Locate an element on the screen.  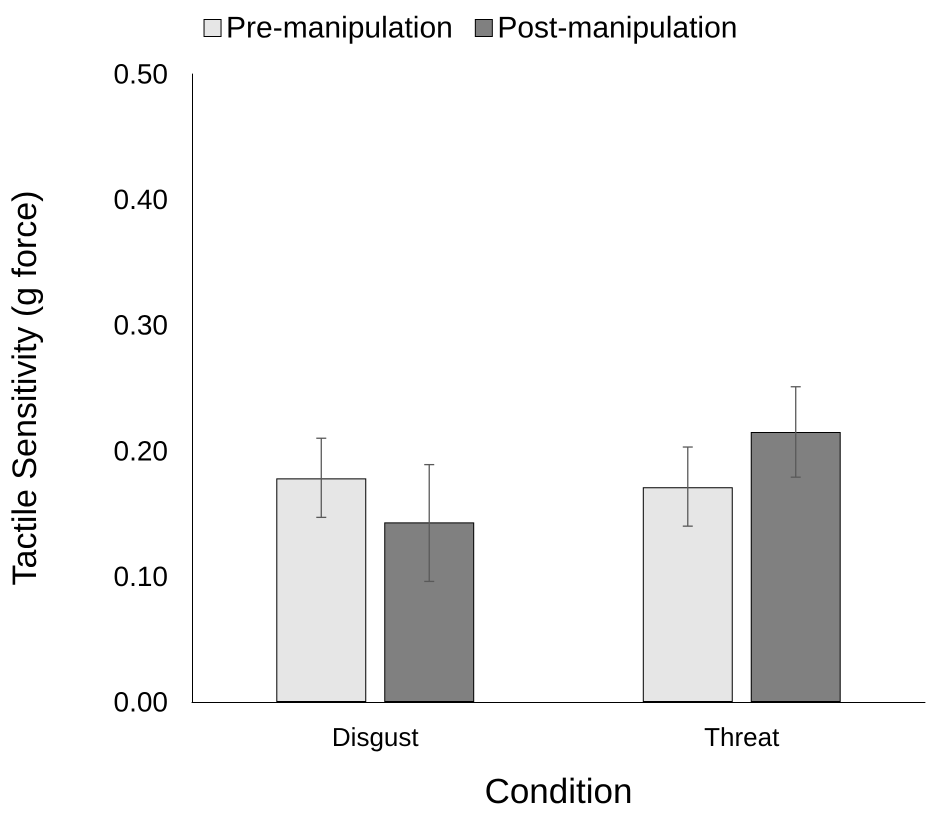
y-axis-title: Tactile Sensitivity (g force) is located at coordinates (25, 388).